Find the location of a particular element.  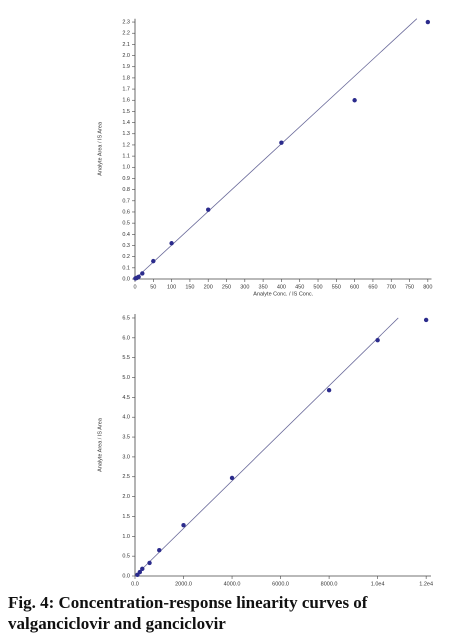

x-tick-label: 400 is located at coordinates (281, 287).